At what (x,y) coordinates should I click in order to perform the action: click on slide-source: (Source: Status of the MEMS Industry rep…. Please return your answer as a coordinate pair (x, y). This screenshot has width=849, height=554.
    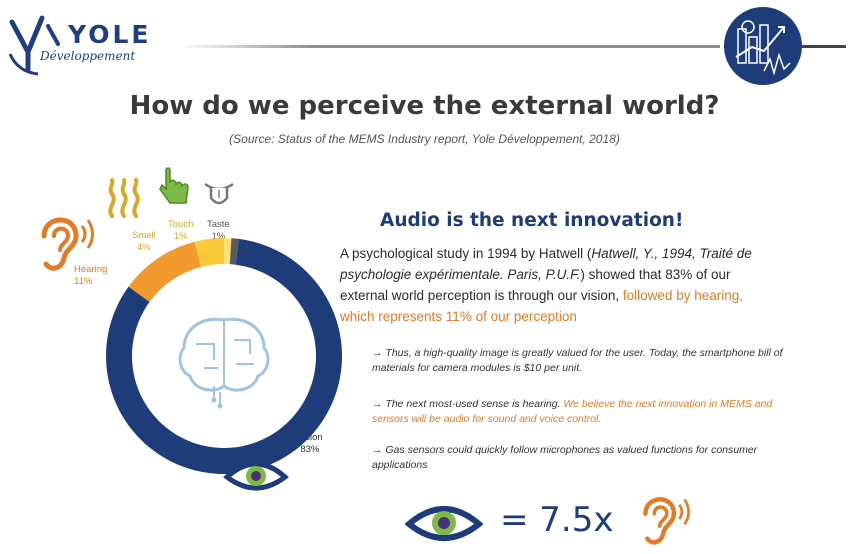
    Looking at the image, I should click on (424, 139).